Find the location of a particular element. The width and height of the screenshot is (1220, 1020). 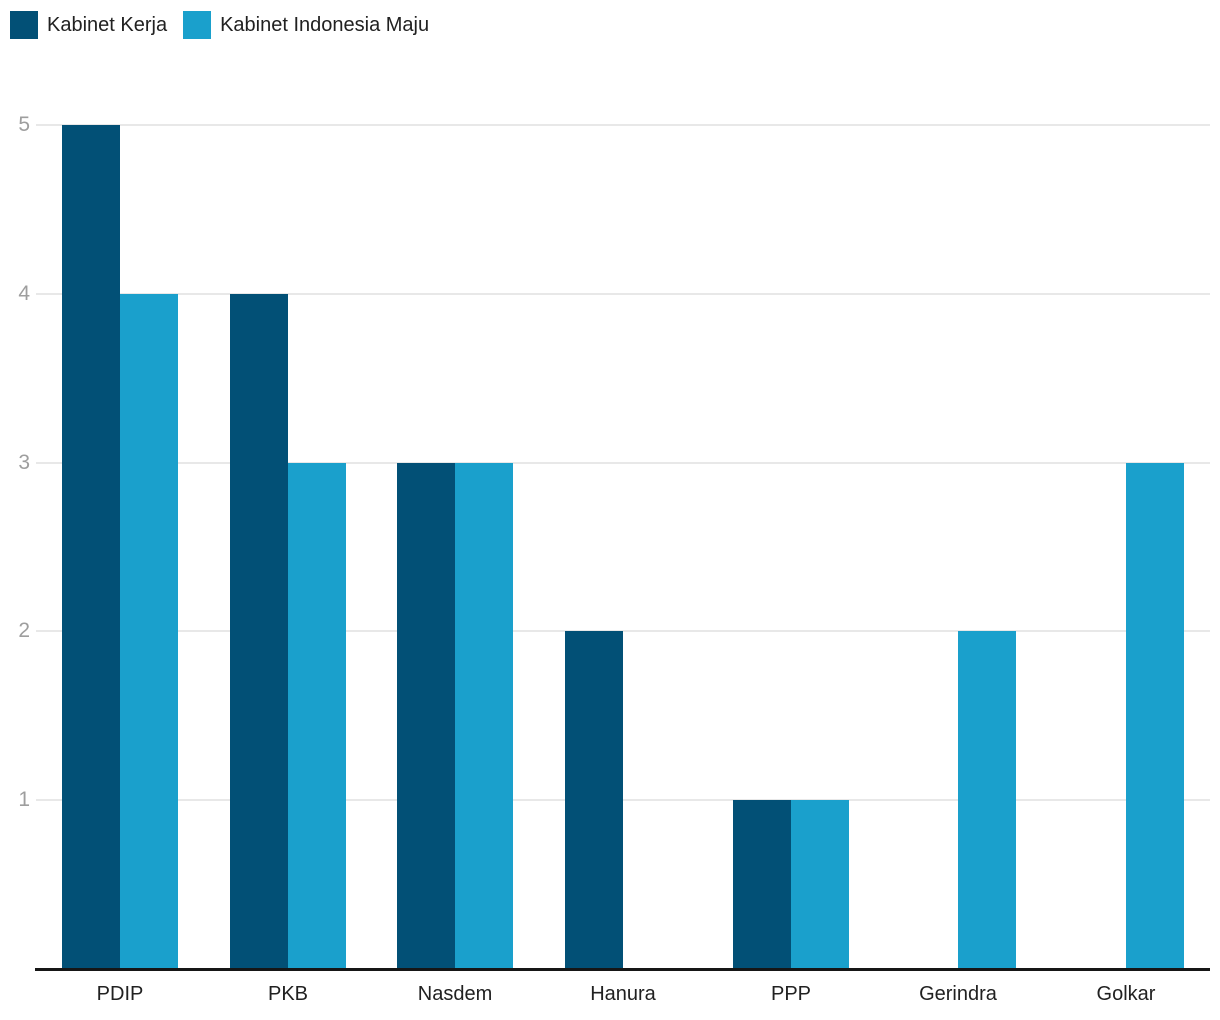

bar-kabinet-kerja-pdip is located at coordinates (91, 547).